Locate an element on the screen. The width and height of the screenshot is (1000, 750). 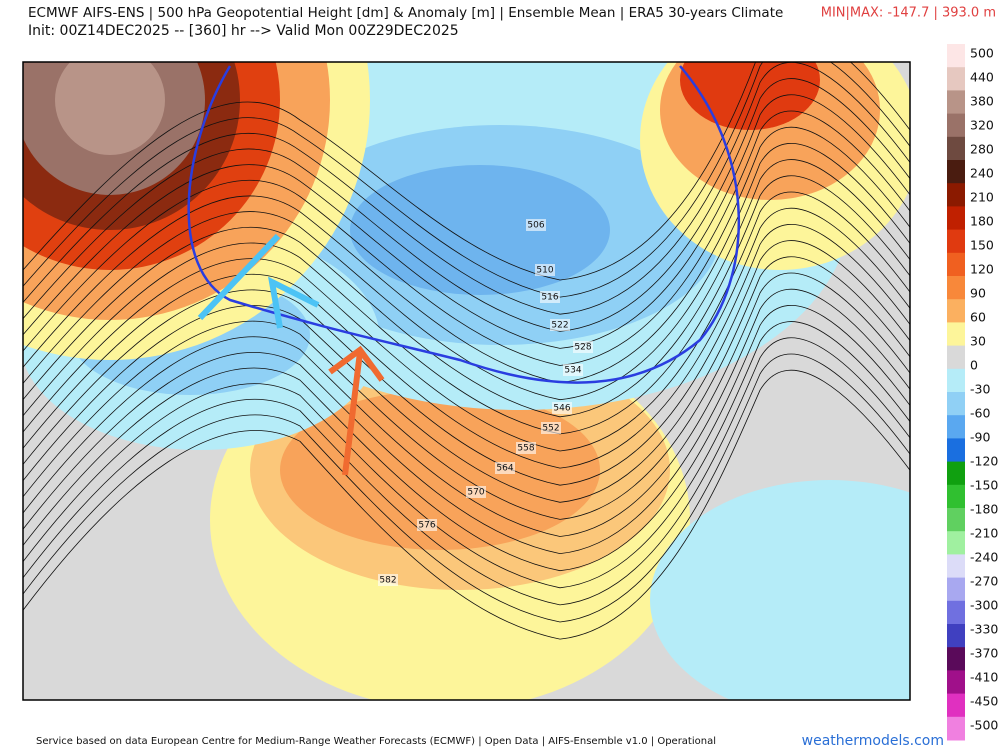
flow-arrow-blue is located at coordinates (239, 277).